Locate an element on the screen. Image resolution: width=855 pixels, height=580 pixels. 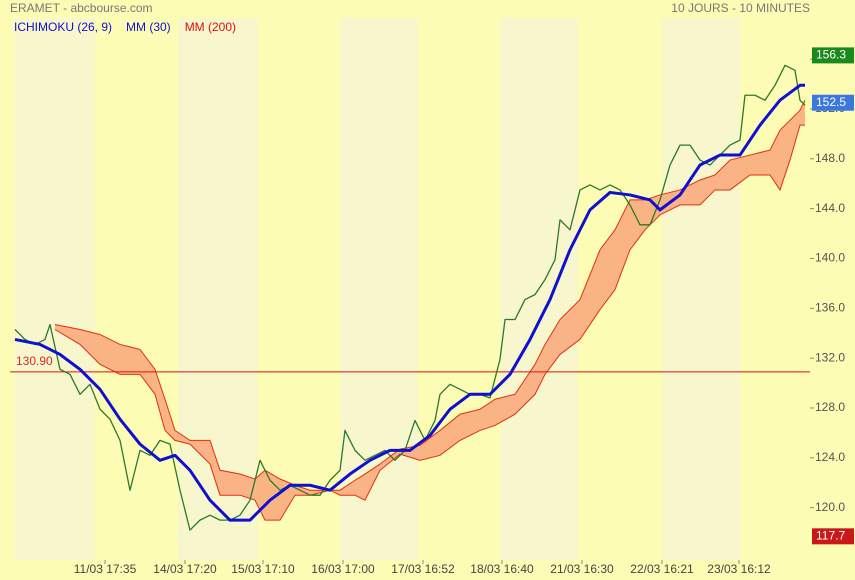
y-tick-label: 132.0 is located at coordinates (830, 357).